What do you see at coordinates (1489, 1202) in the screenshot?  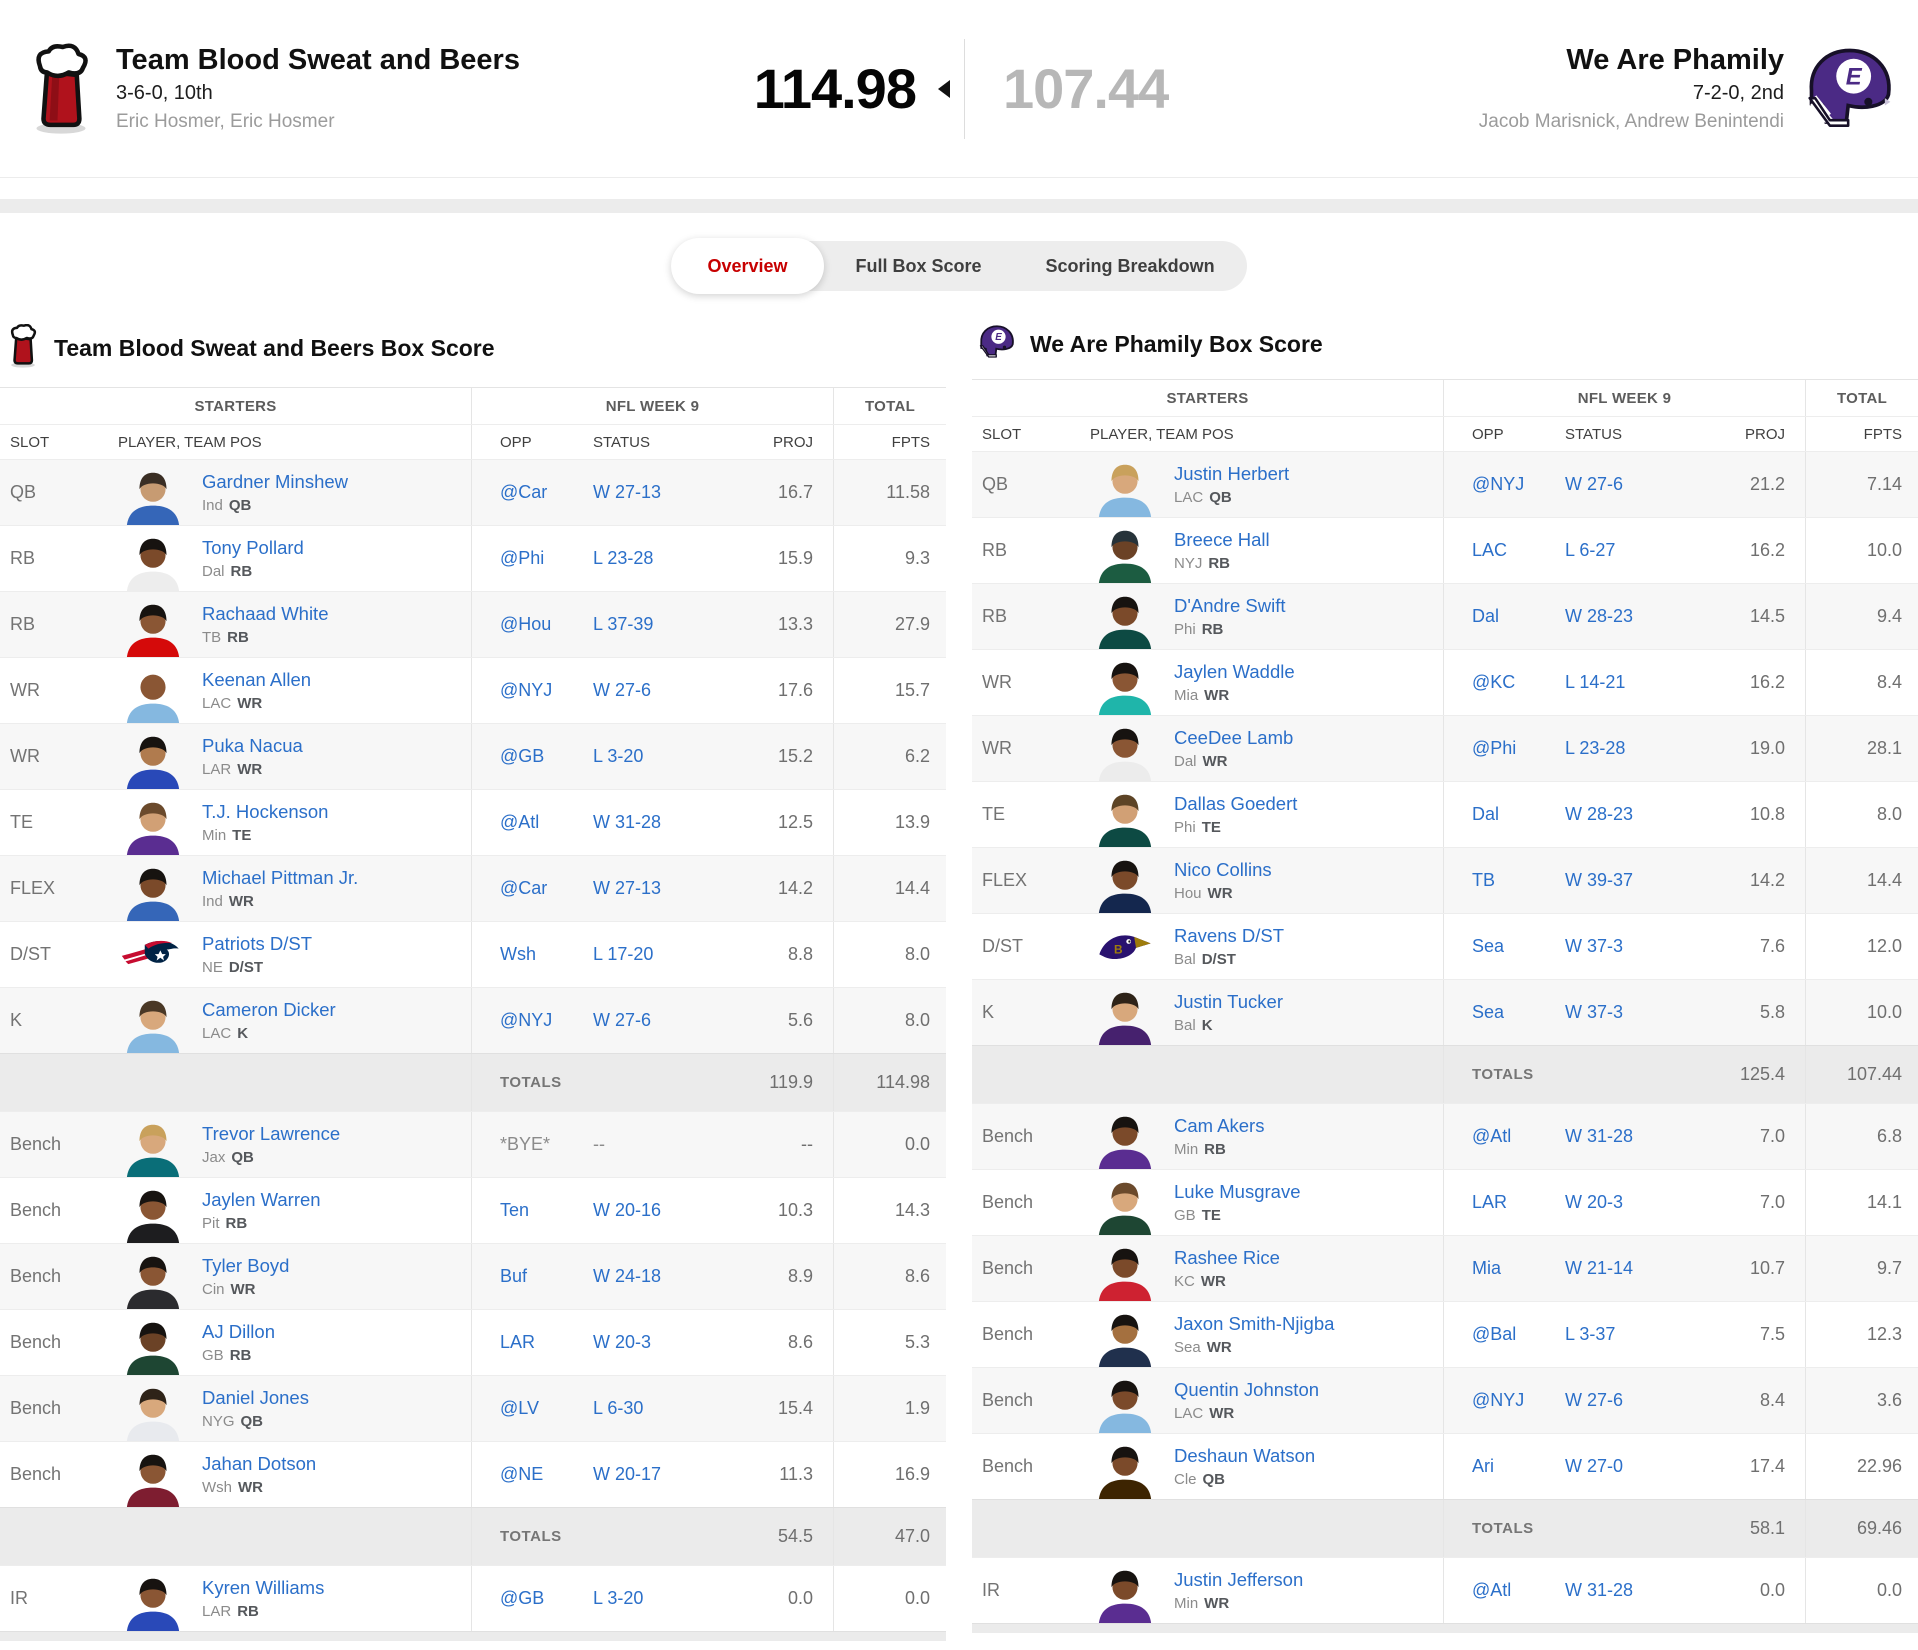 I see `opponent-link: LAR` at bounding box center [1489, 1202].